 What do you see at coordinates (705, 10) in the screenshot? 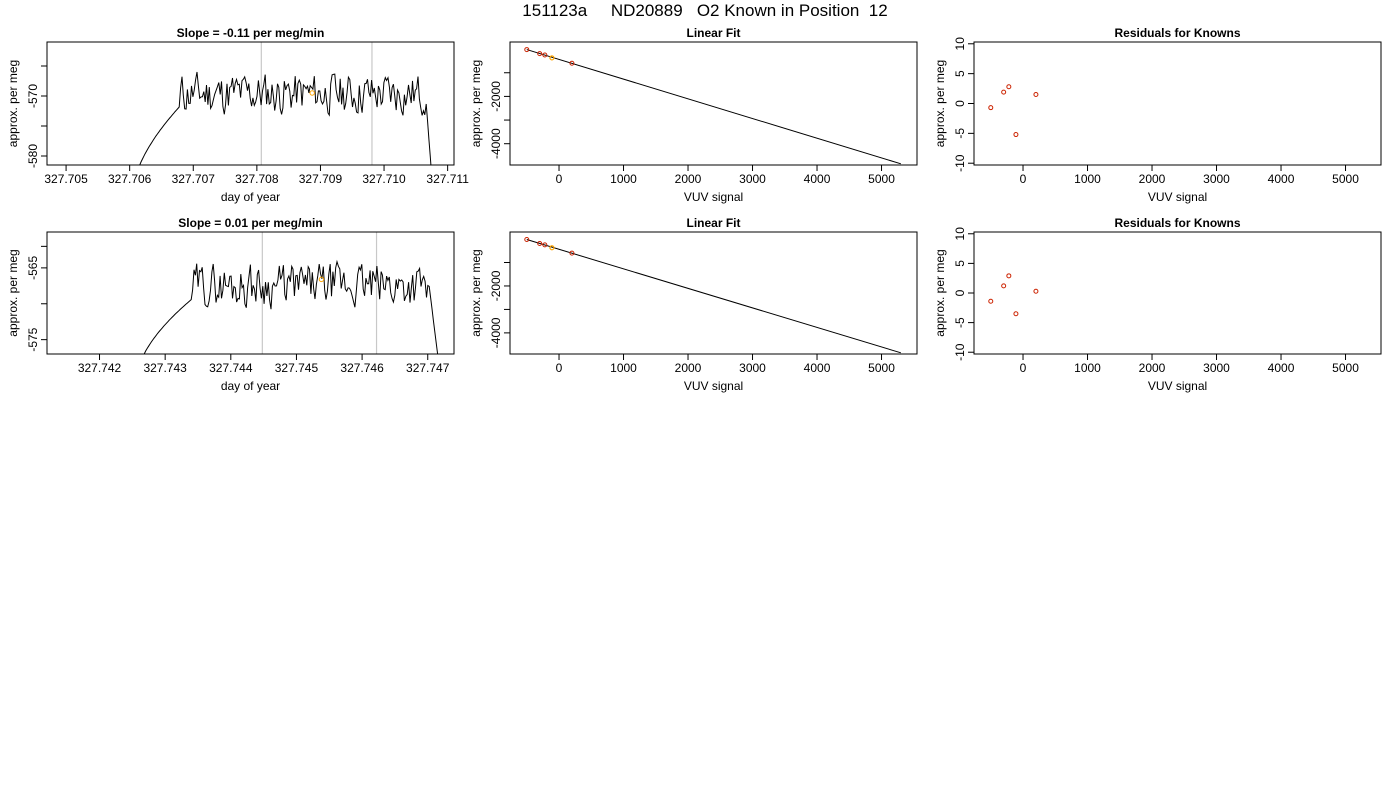
I see `page-title: 151123a ND20889 O2 Known in Position 12` at bounding box center [705, 10].